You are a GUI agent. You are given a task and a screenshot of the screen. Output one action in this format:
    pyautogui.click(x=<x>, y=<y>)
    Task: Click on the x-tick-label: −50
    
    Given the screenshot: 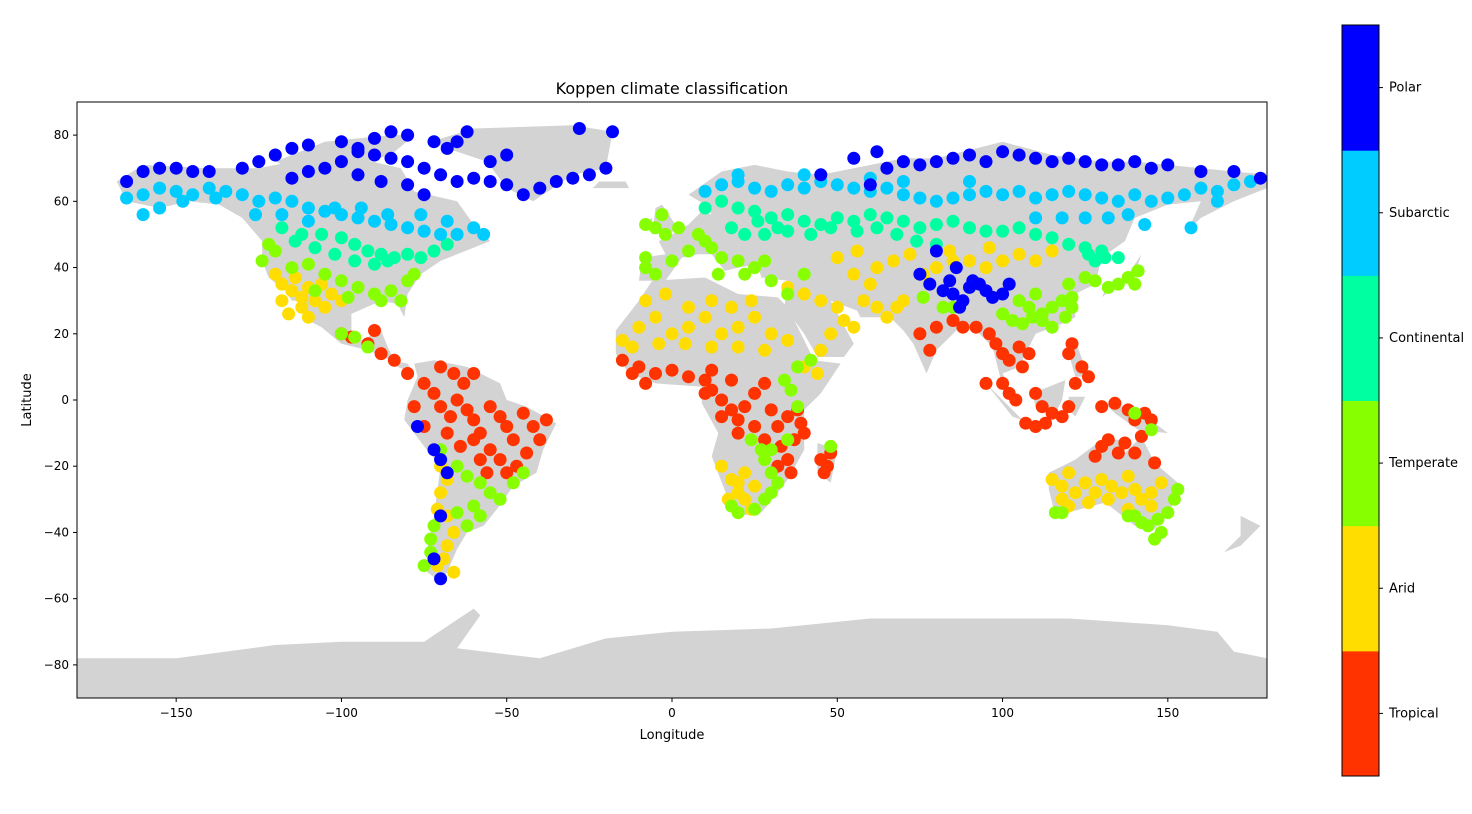 What is the action you would take?
    pyautogui.click(x=506, y=713)
    